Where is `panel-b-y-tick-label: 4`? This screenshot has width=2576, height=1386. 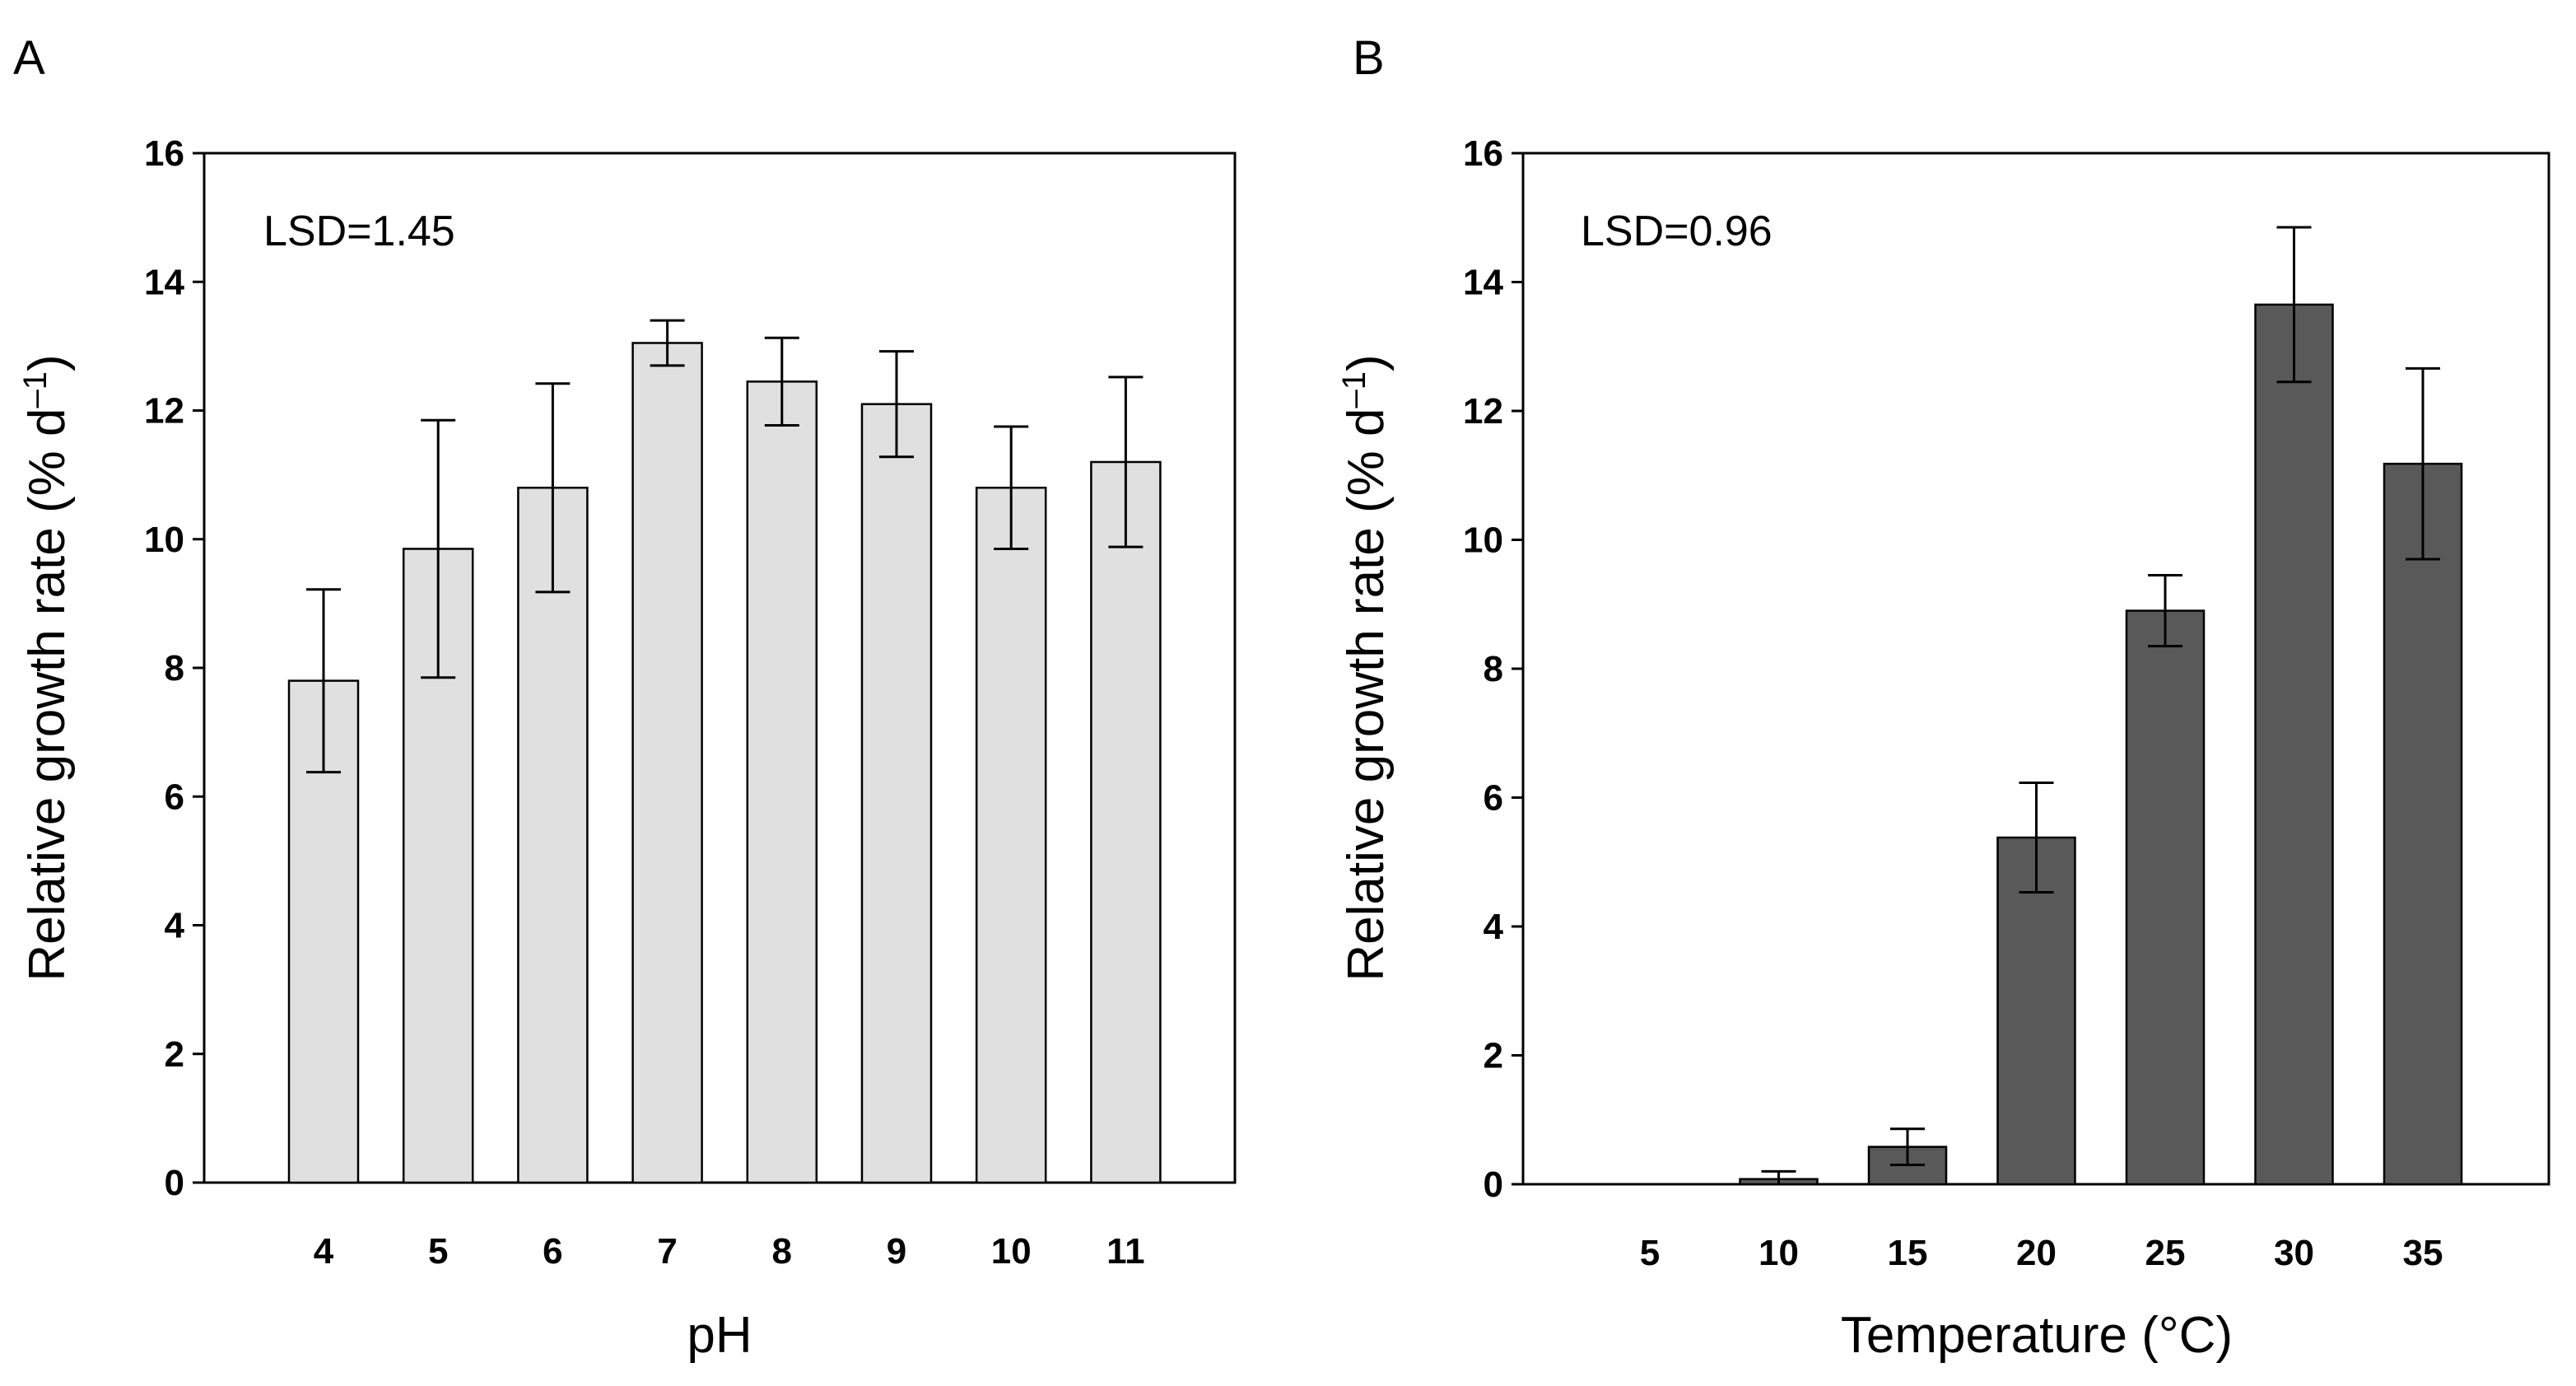 panel-b-y-tick-label: 4 is located at coordinates (1494, 927).